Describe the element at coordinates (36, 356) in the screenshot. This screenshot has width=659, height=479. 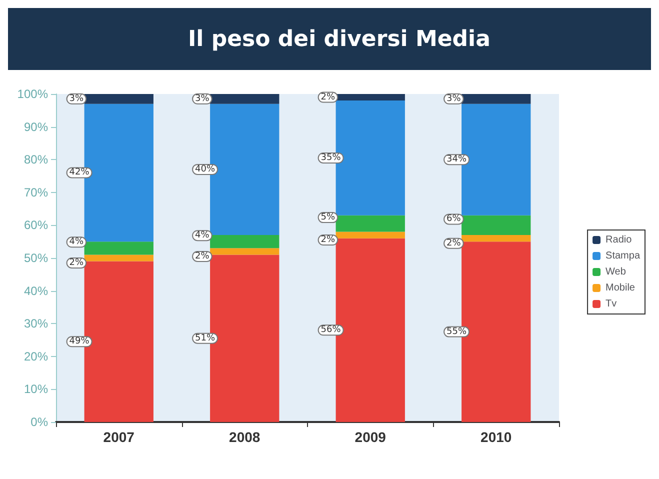
I see `y-tick-label: 20%` at that location.